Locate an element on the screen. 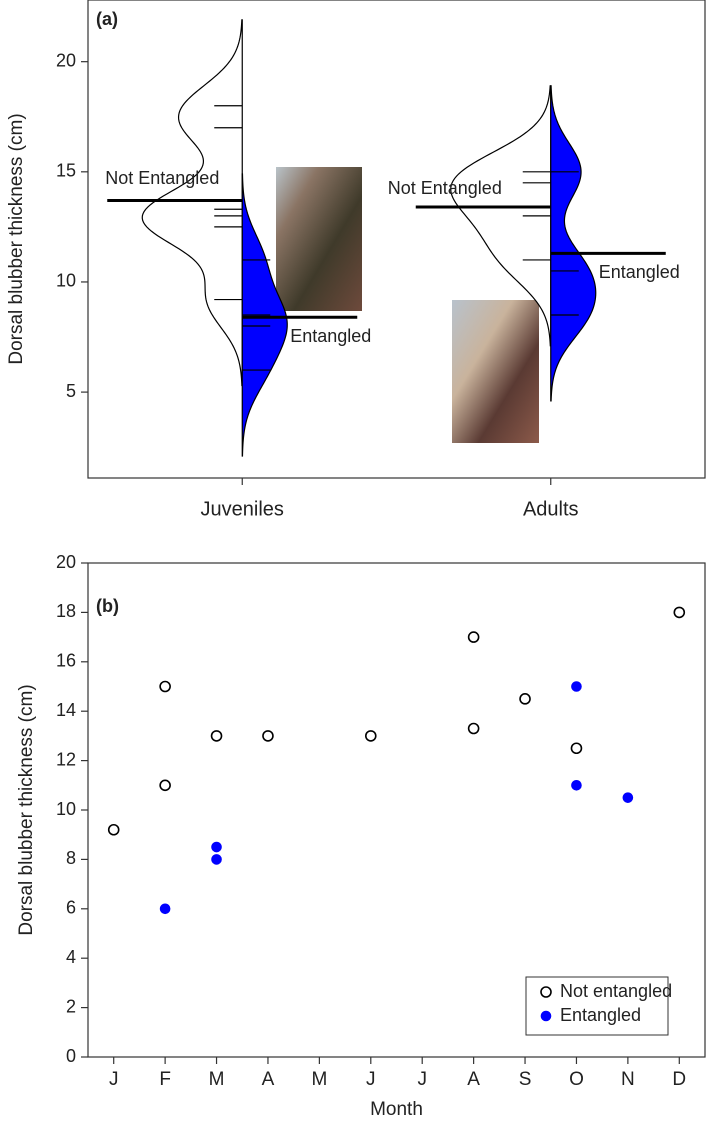 The height and width of the screenshot is (1121, 709). x-tick-label: O is located at coordinates (576, 1079).